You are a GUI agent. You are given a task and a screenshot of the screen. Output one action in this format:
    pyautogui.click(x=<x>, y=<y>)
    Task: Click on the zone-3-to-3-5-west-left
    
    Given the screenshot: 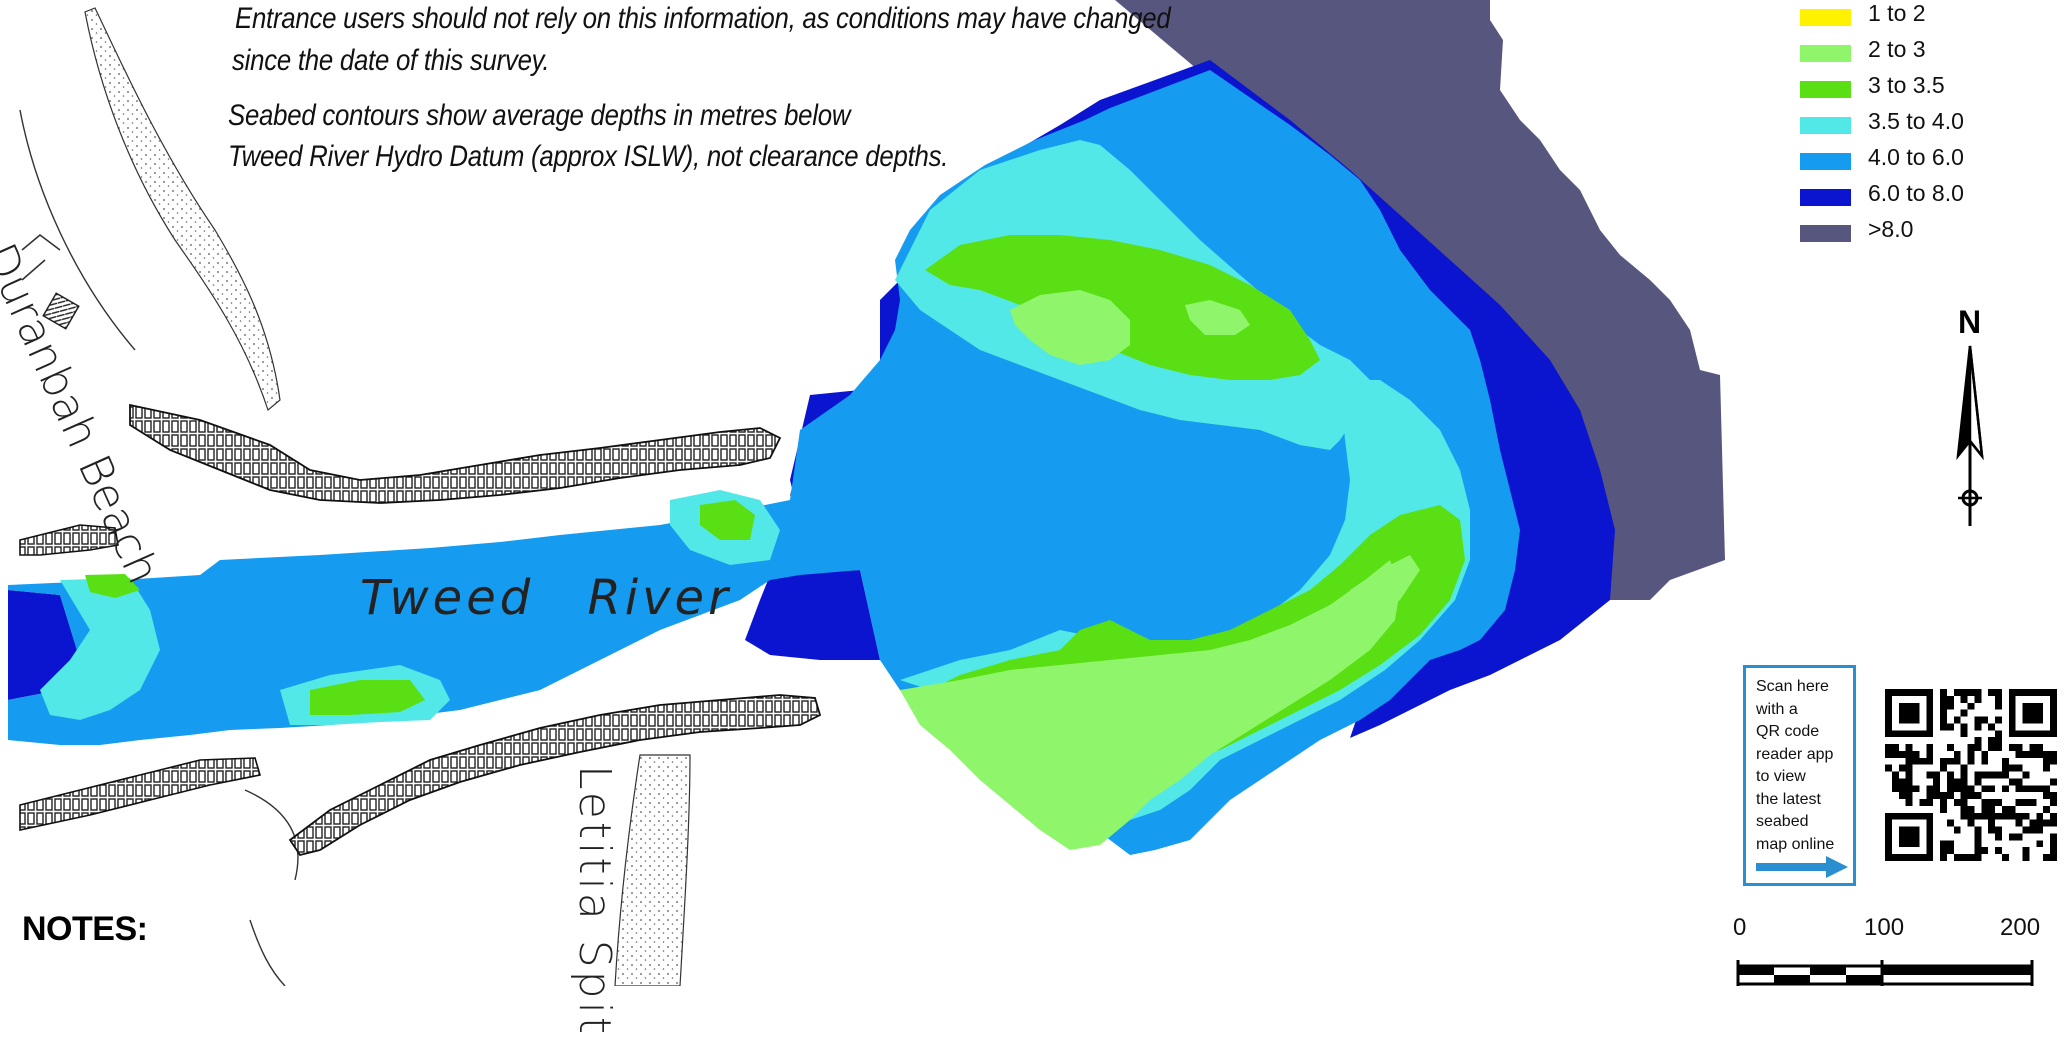 What is the action you would take?
    pyautogui.click(x=112, y=586)
    